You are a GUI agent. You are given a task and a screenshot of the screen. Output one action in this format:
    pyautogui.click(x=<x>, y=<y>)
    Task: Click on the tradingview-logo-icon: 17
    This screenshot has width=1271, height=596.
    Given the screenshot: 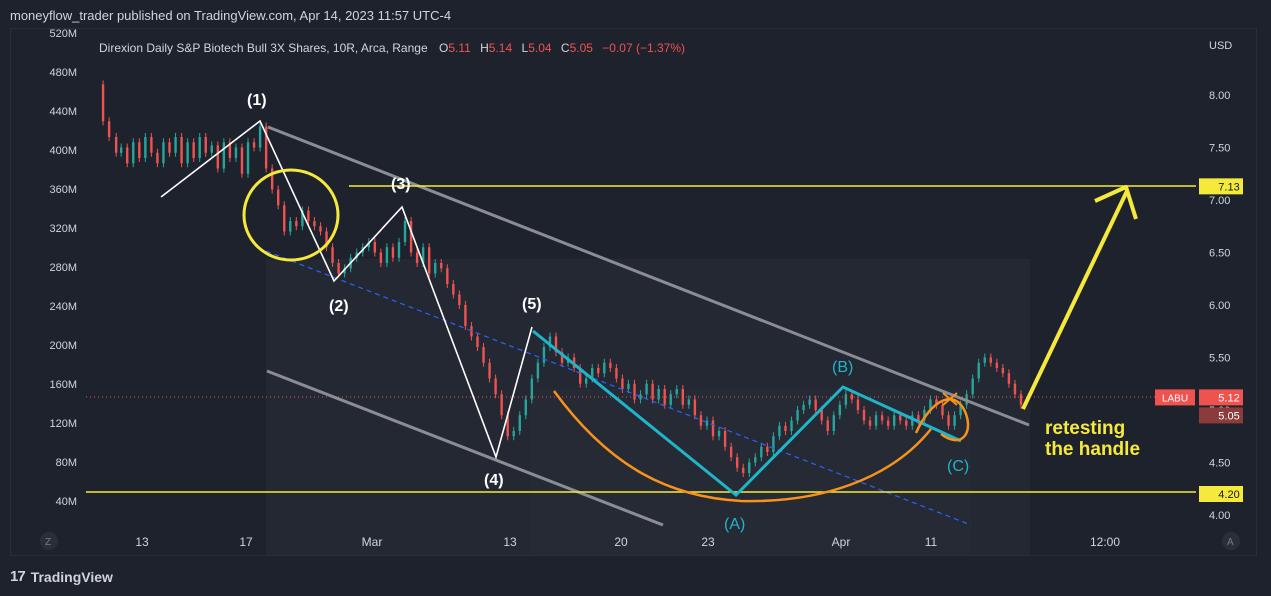 What is the action you would take?
    pyautogui.click(x=18, y=576)
    